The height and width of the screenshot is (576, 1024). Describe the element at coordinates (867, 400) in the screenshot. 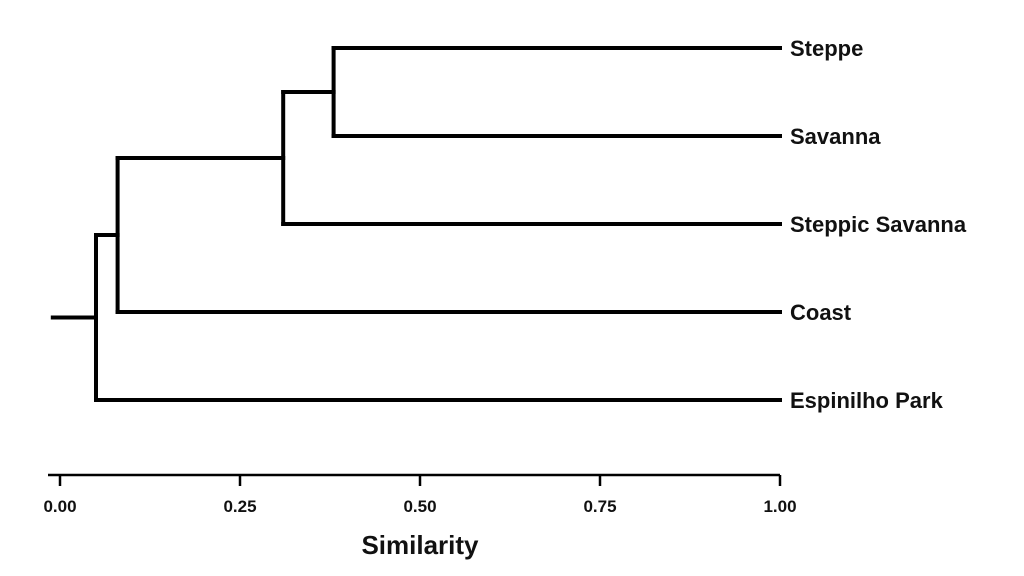

I see `leaf-label-espinilho-park: Espinilho Park` at that location.